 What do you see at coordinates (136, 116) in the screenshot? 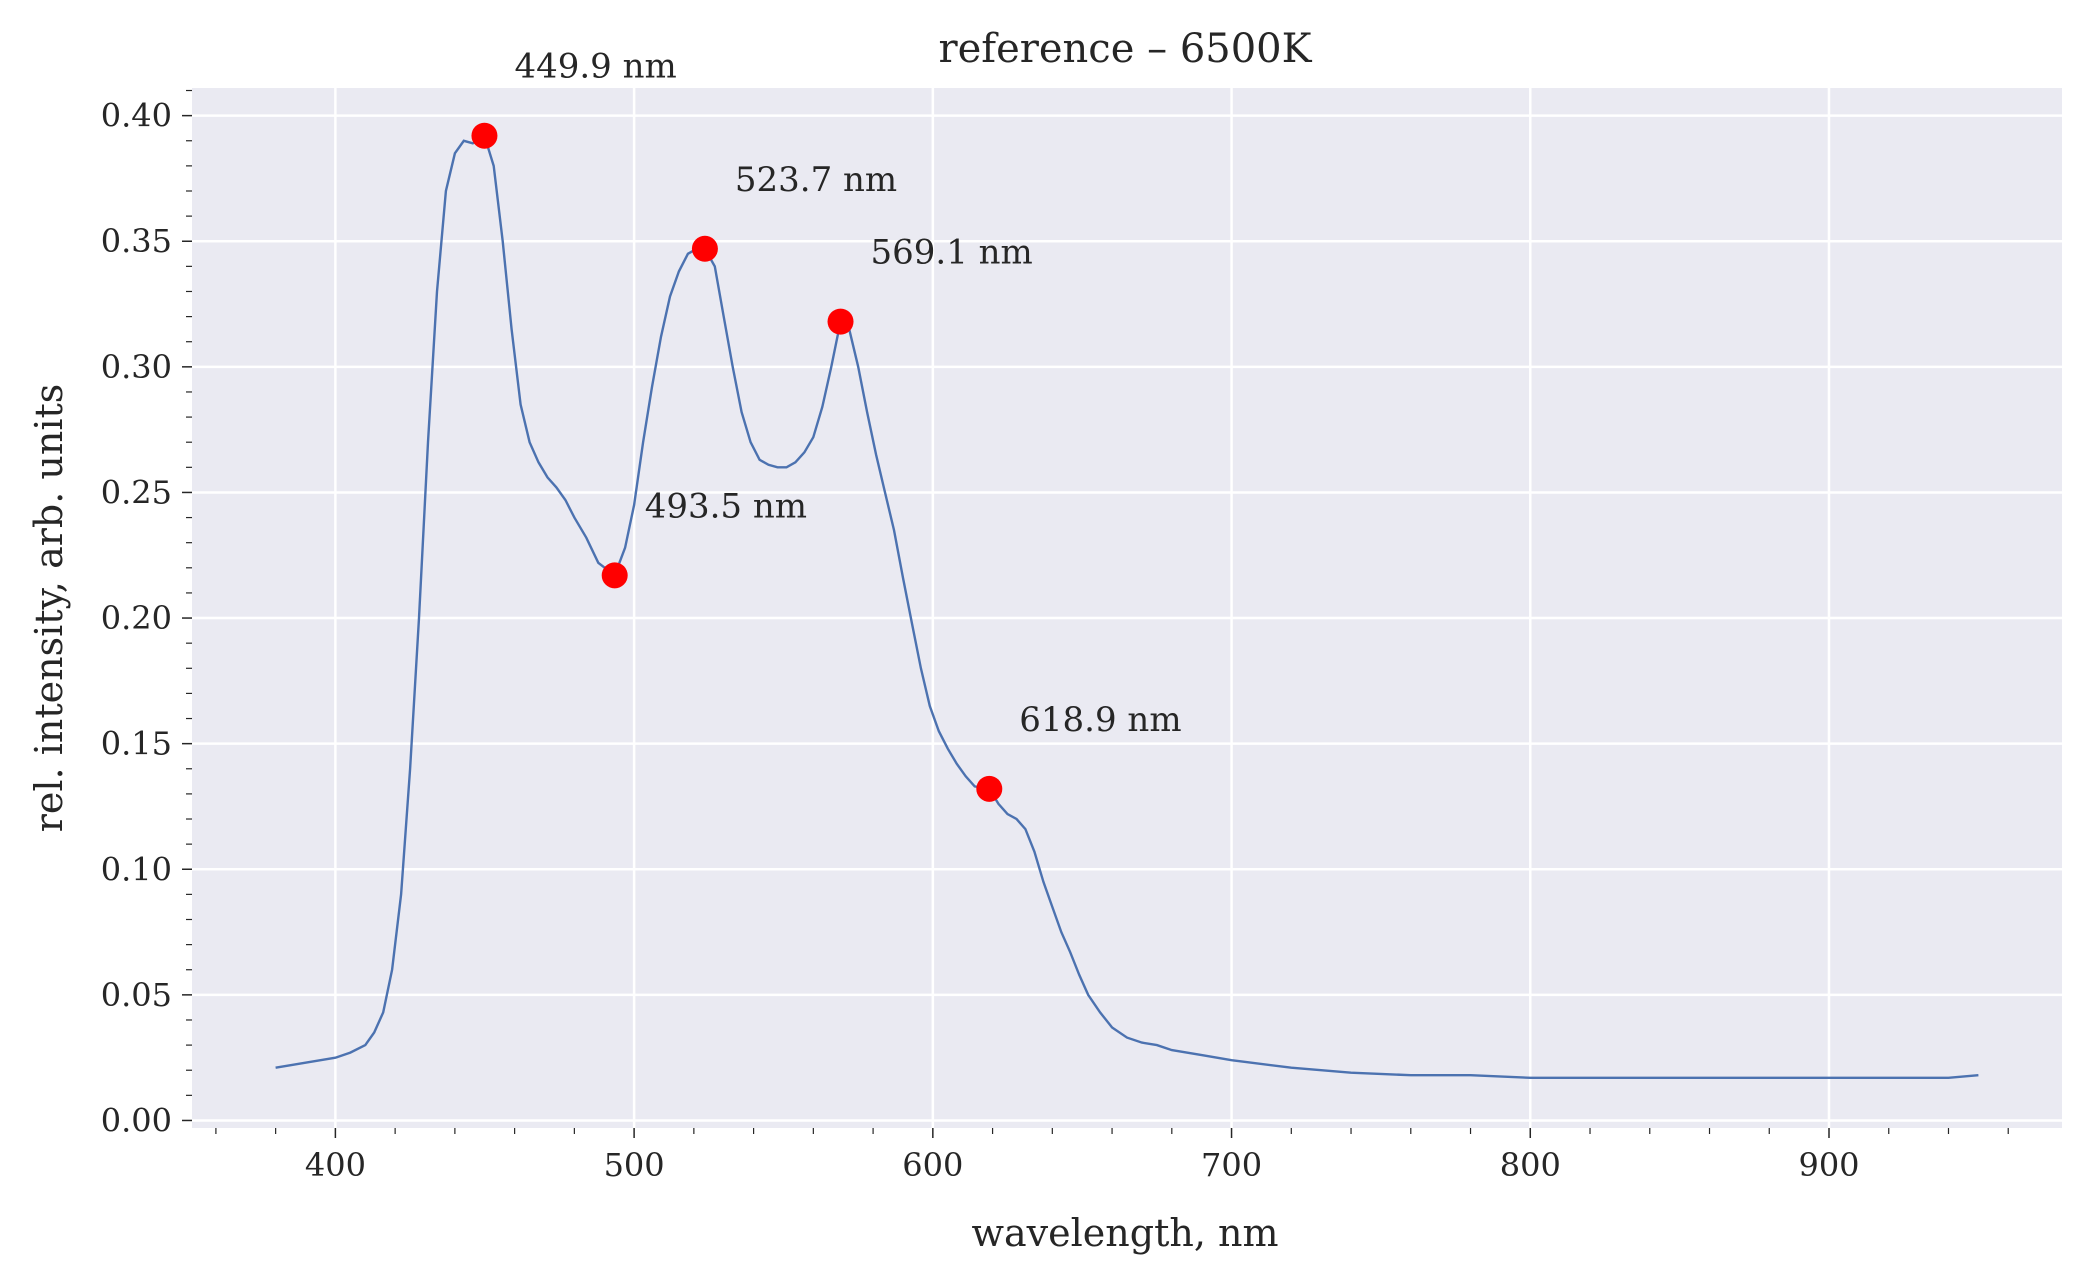
I see `y-tick-label: 0.40` at bounding box center [136, 116].